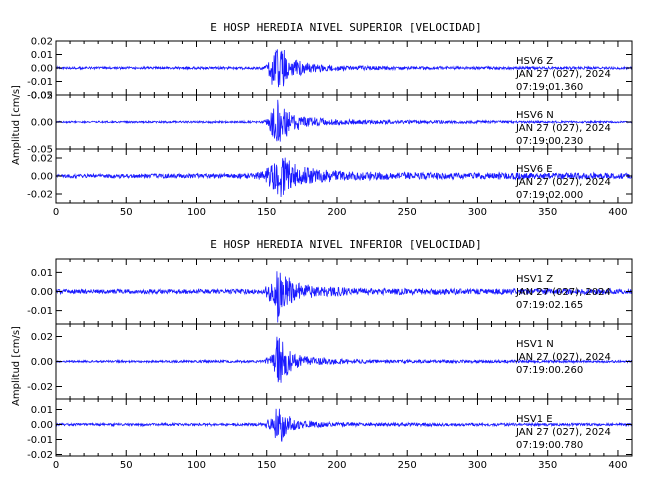 Image resolution: width=650 pixels, height=500 pixels. What do you see at coordinates (549, 445) in the screenshot?
I see `station-annotation: 07:19:00.780` at bounding box center [549, 445].